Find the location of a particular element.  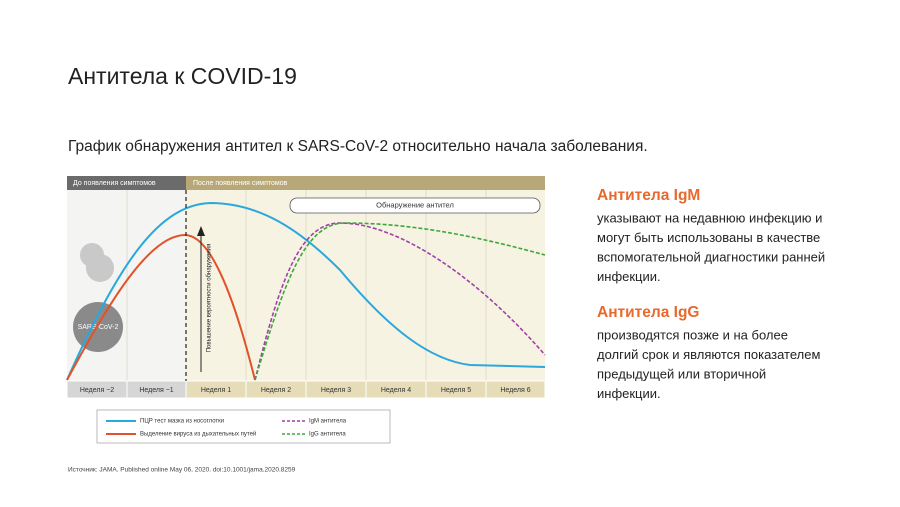

note-line: предыдущей или вторичной is located at coordinates (681, 373).